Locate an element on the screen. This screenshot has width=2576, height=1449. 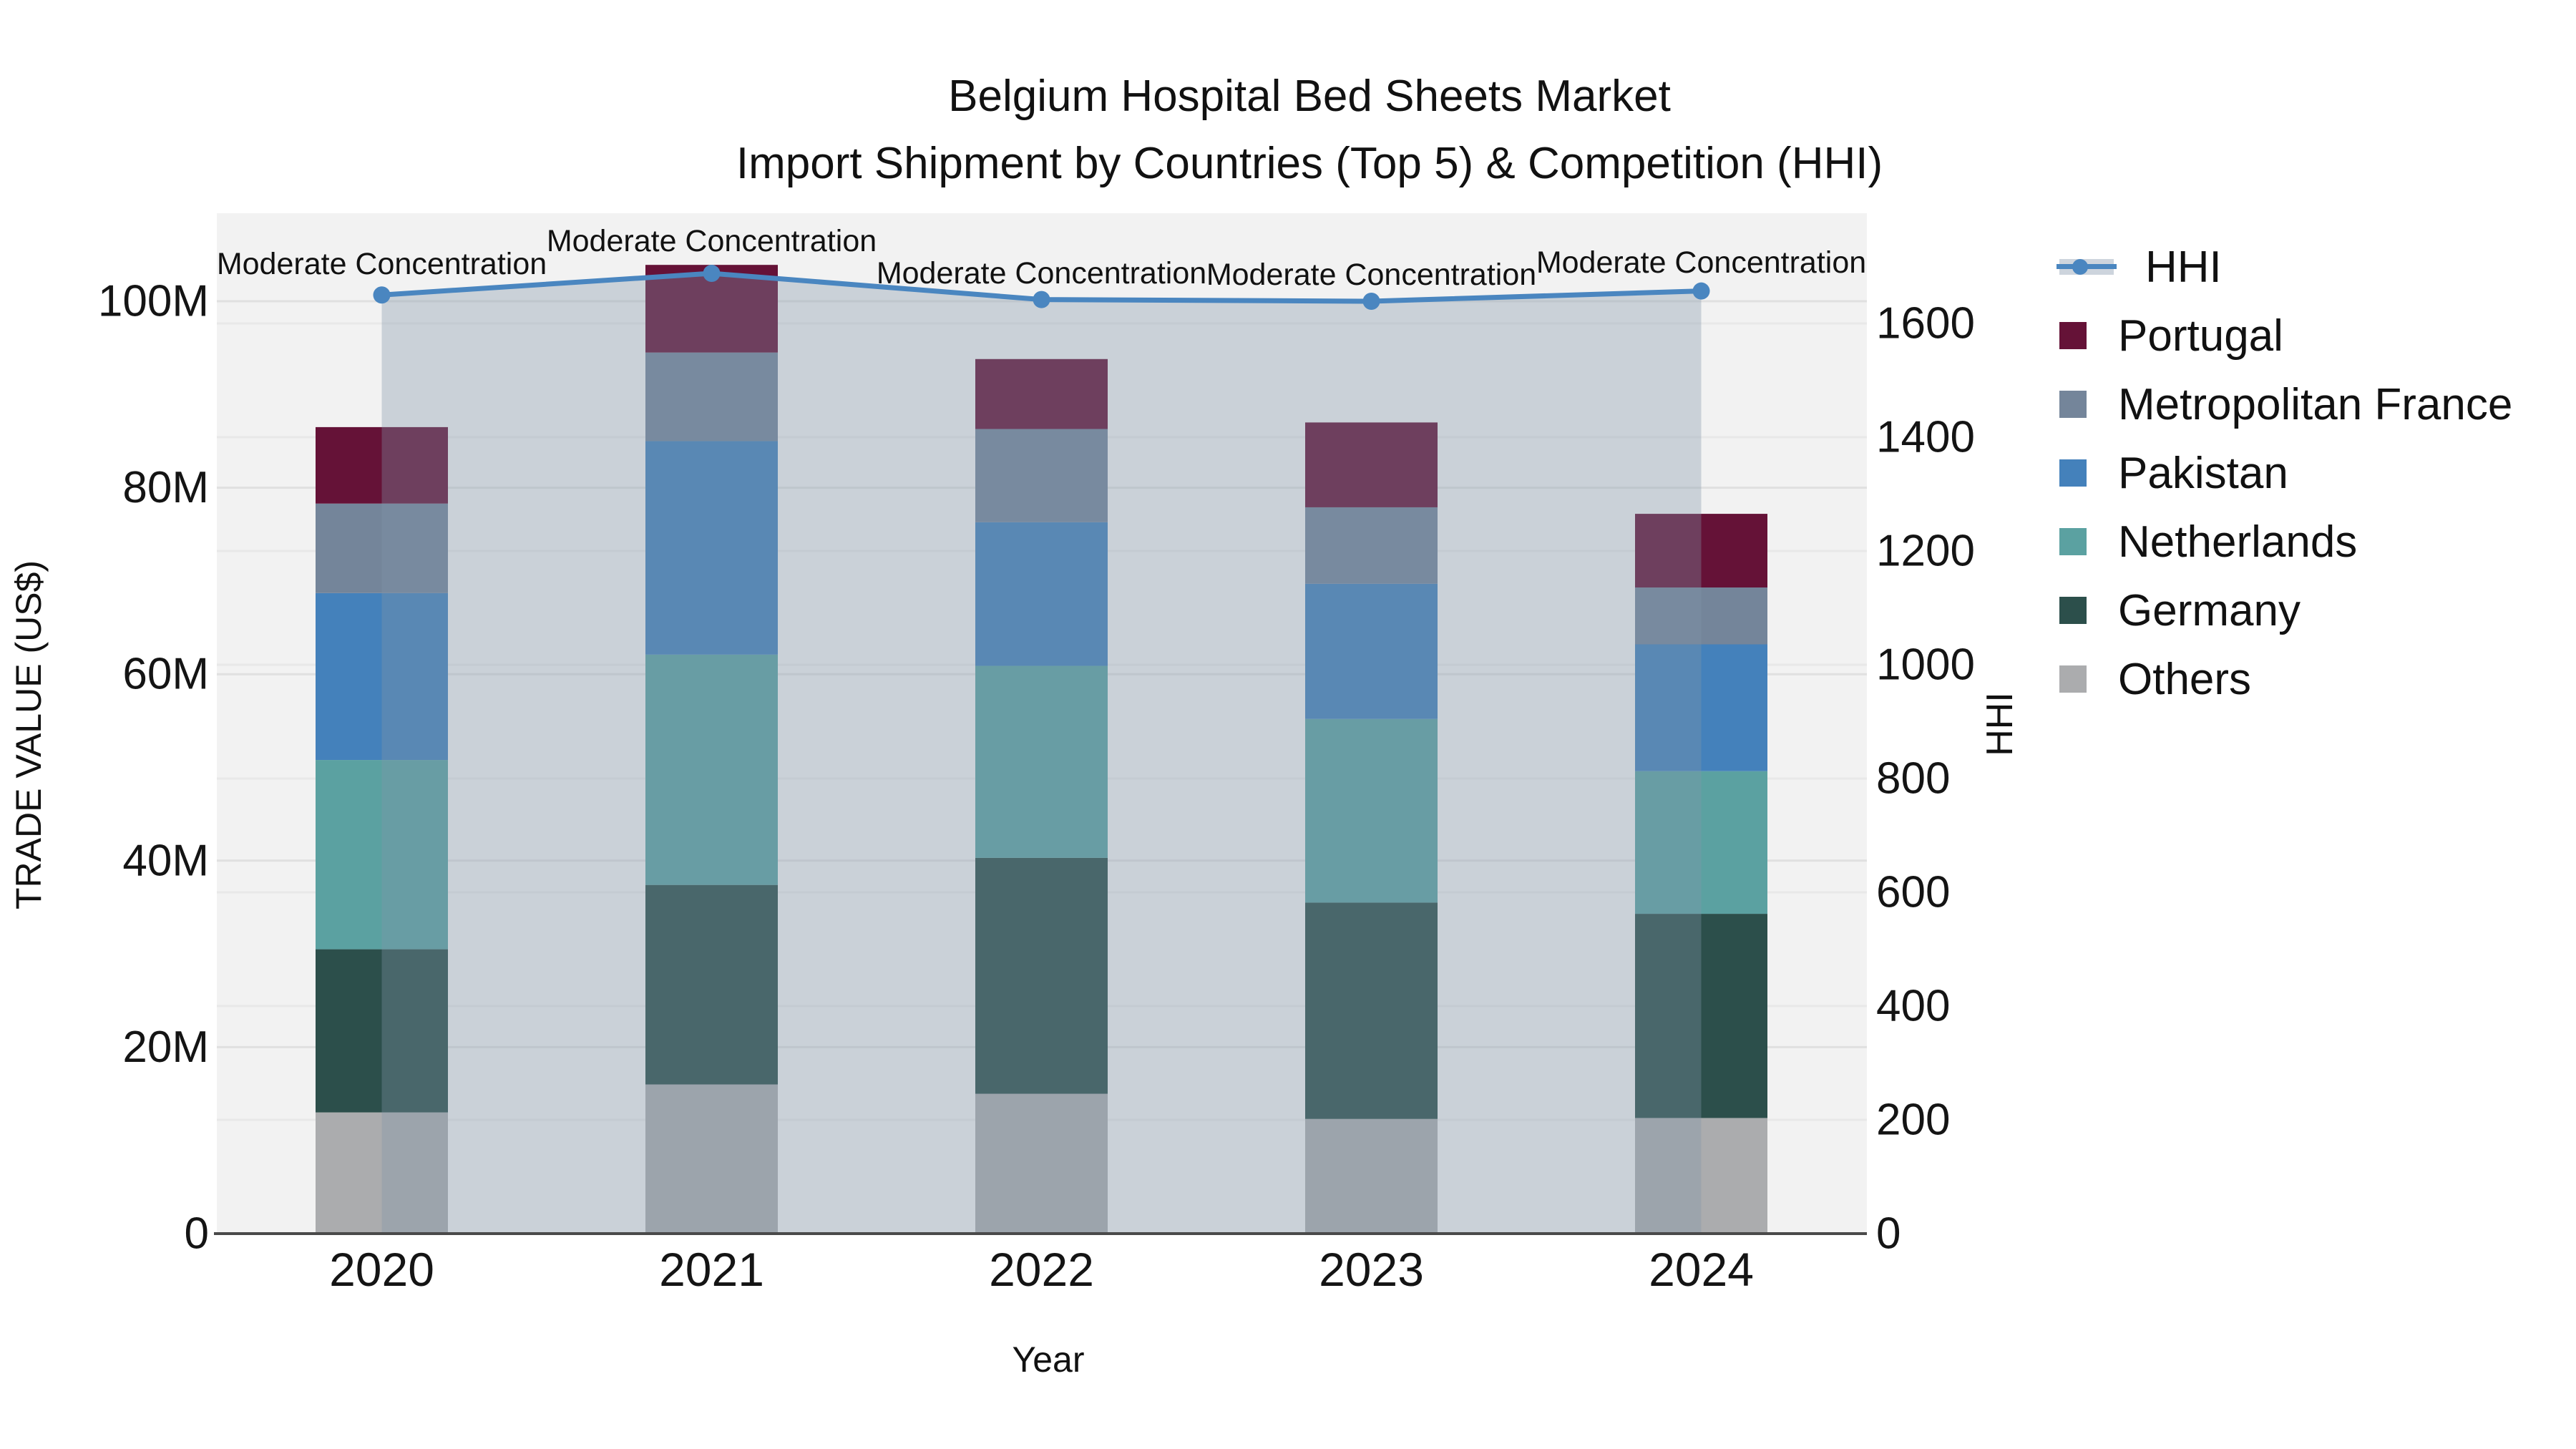
y2-axis-tick-labels: 0 200 400 600 800 1000 1200 1400 1600 is located at coordinates (1925, 779).